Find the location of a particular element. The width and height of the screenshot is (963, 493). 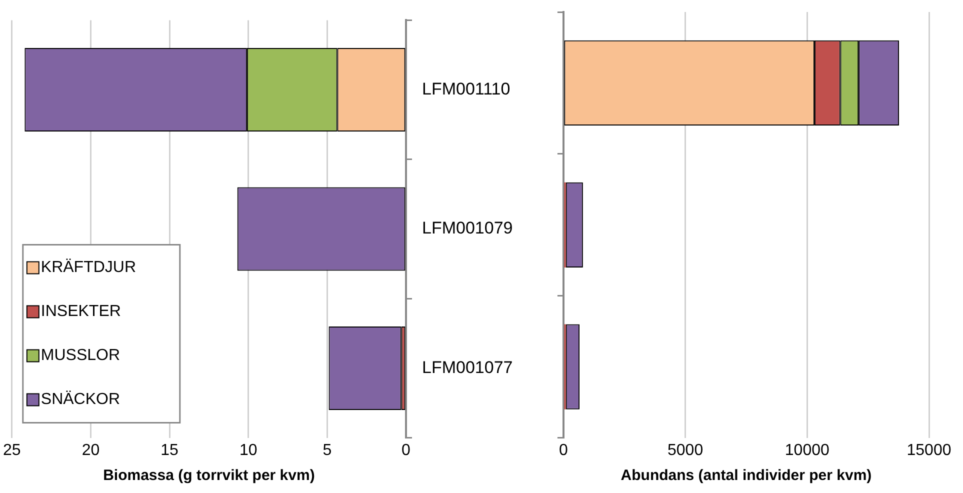

x-axis-title: Abundans (antal individer per kvm) is located at coordinates (746, 475).